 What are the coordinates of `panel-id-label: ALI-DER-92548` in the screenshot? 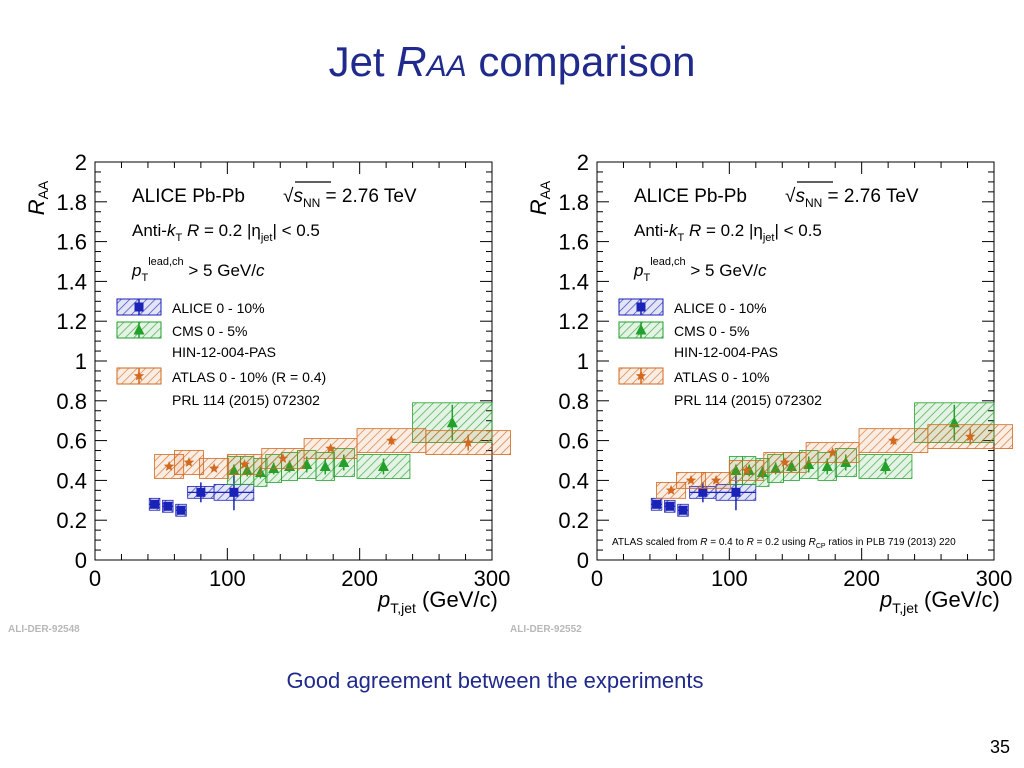 It's located at (44, 629).